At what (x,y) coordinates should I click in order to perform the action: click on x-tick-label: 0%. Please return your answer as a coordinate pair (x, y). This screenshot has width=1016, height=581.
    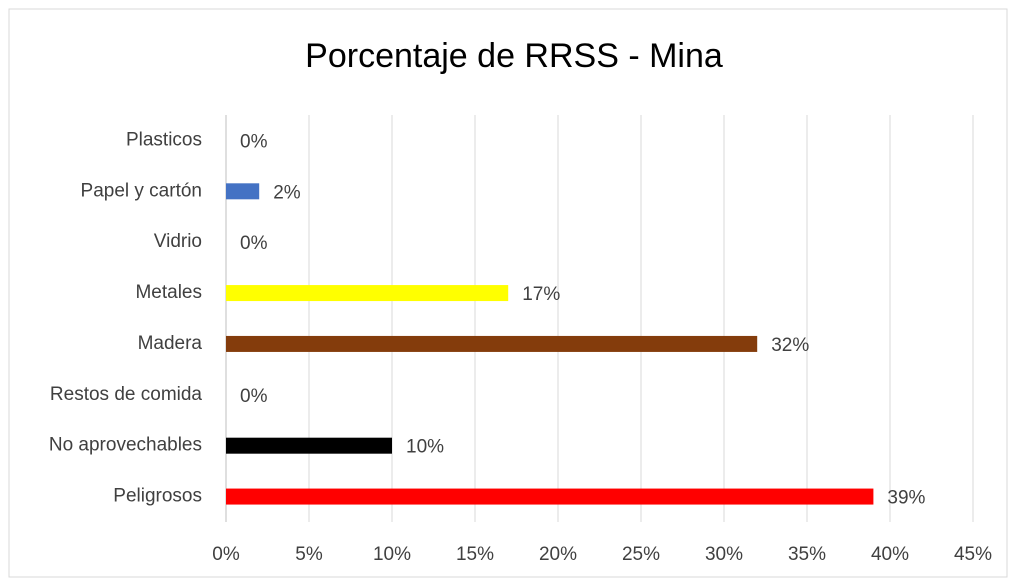
    Looking at the image, I should click on (226, 554).